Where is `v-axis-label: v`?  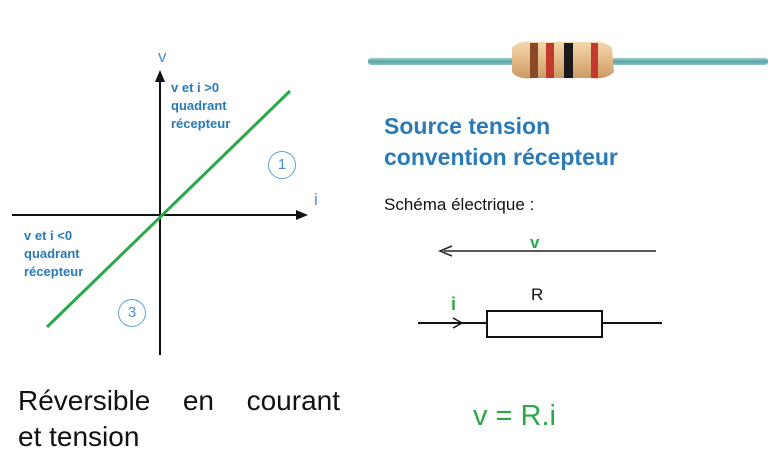
v-axis-label: v is located at coordinates (162, 56).